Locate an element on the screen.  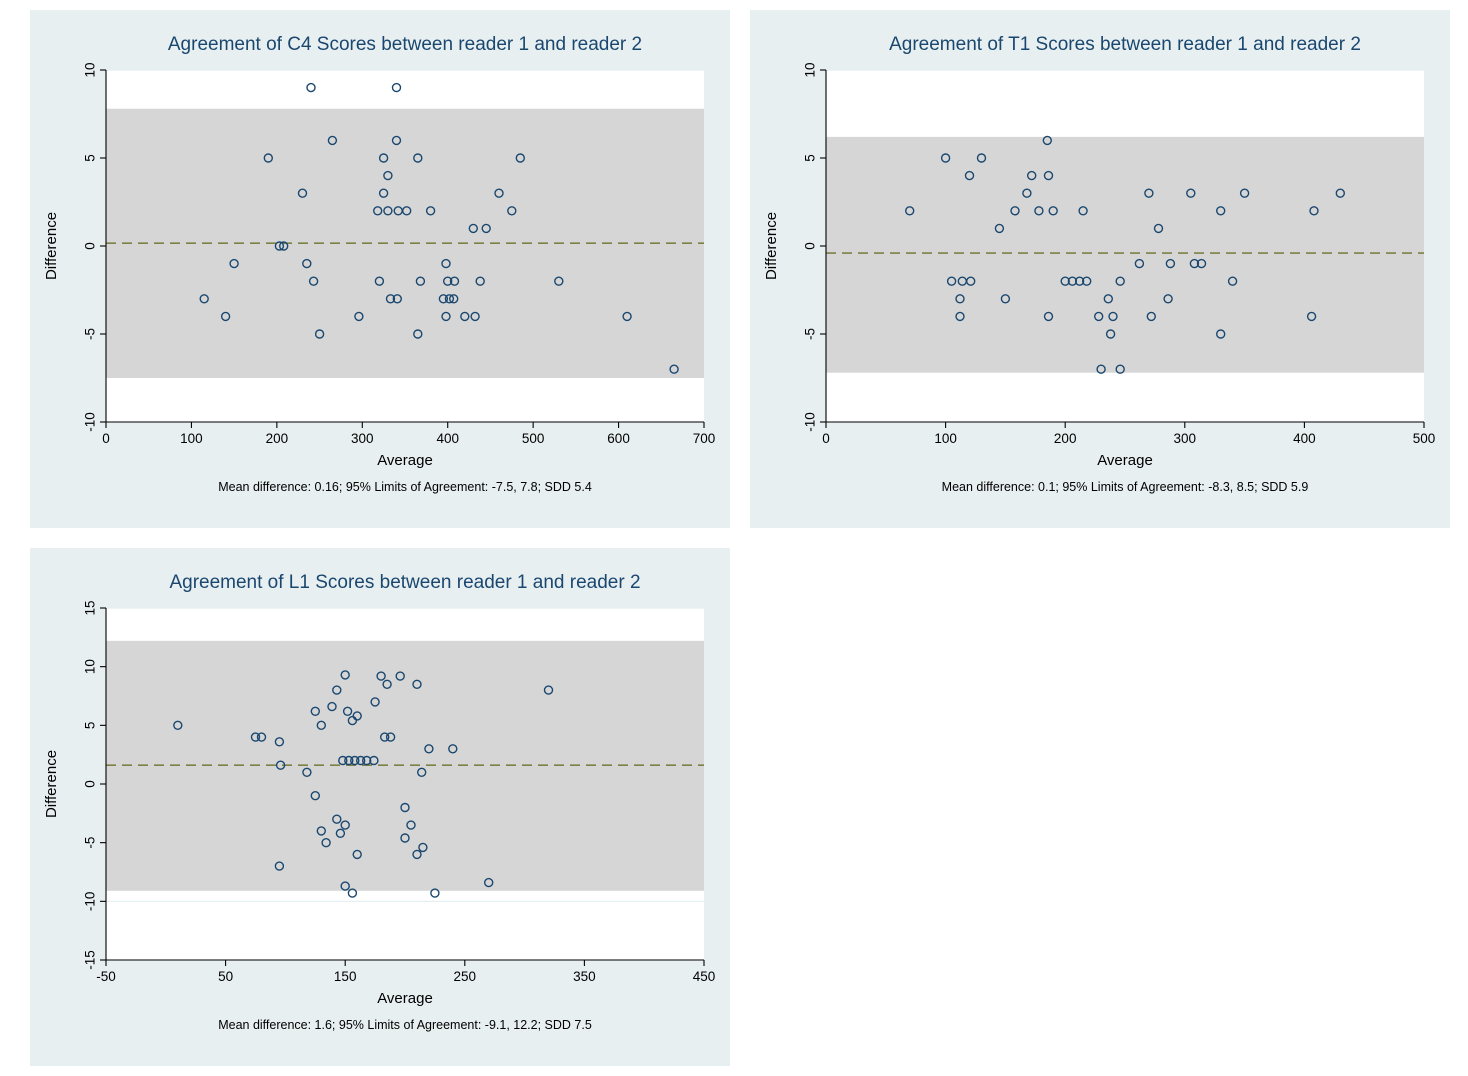
svg-text: -15 is located at coordinates (90, 960).